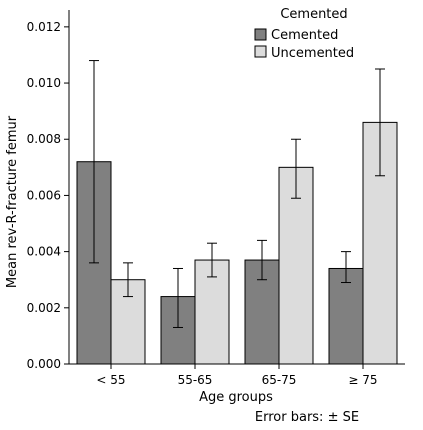 This screenshot has height=430, width=423. Describe the element at coordinates (44, 308) in the screenshot. I see `y-tick-label: 0.002` at that location.